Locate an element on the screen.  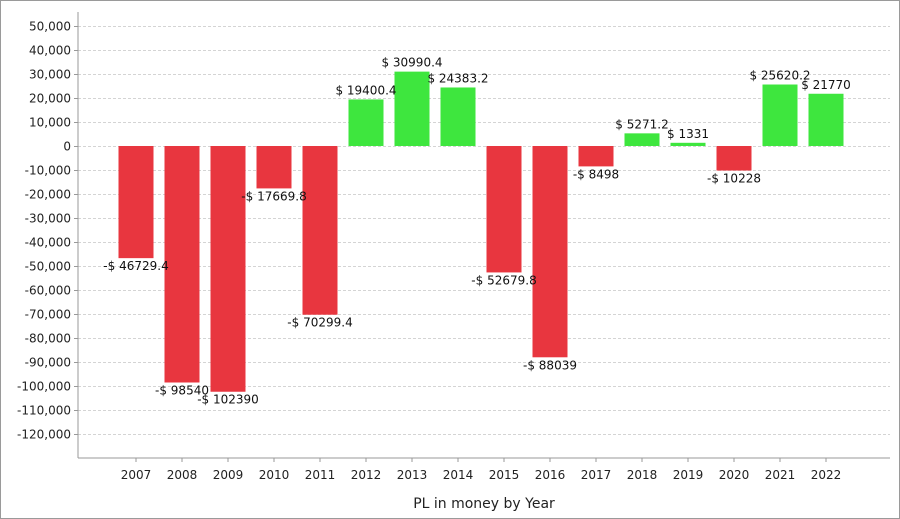
y-tick-label: -110,000 is located at coordinates (44, 411).